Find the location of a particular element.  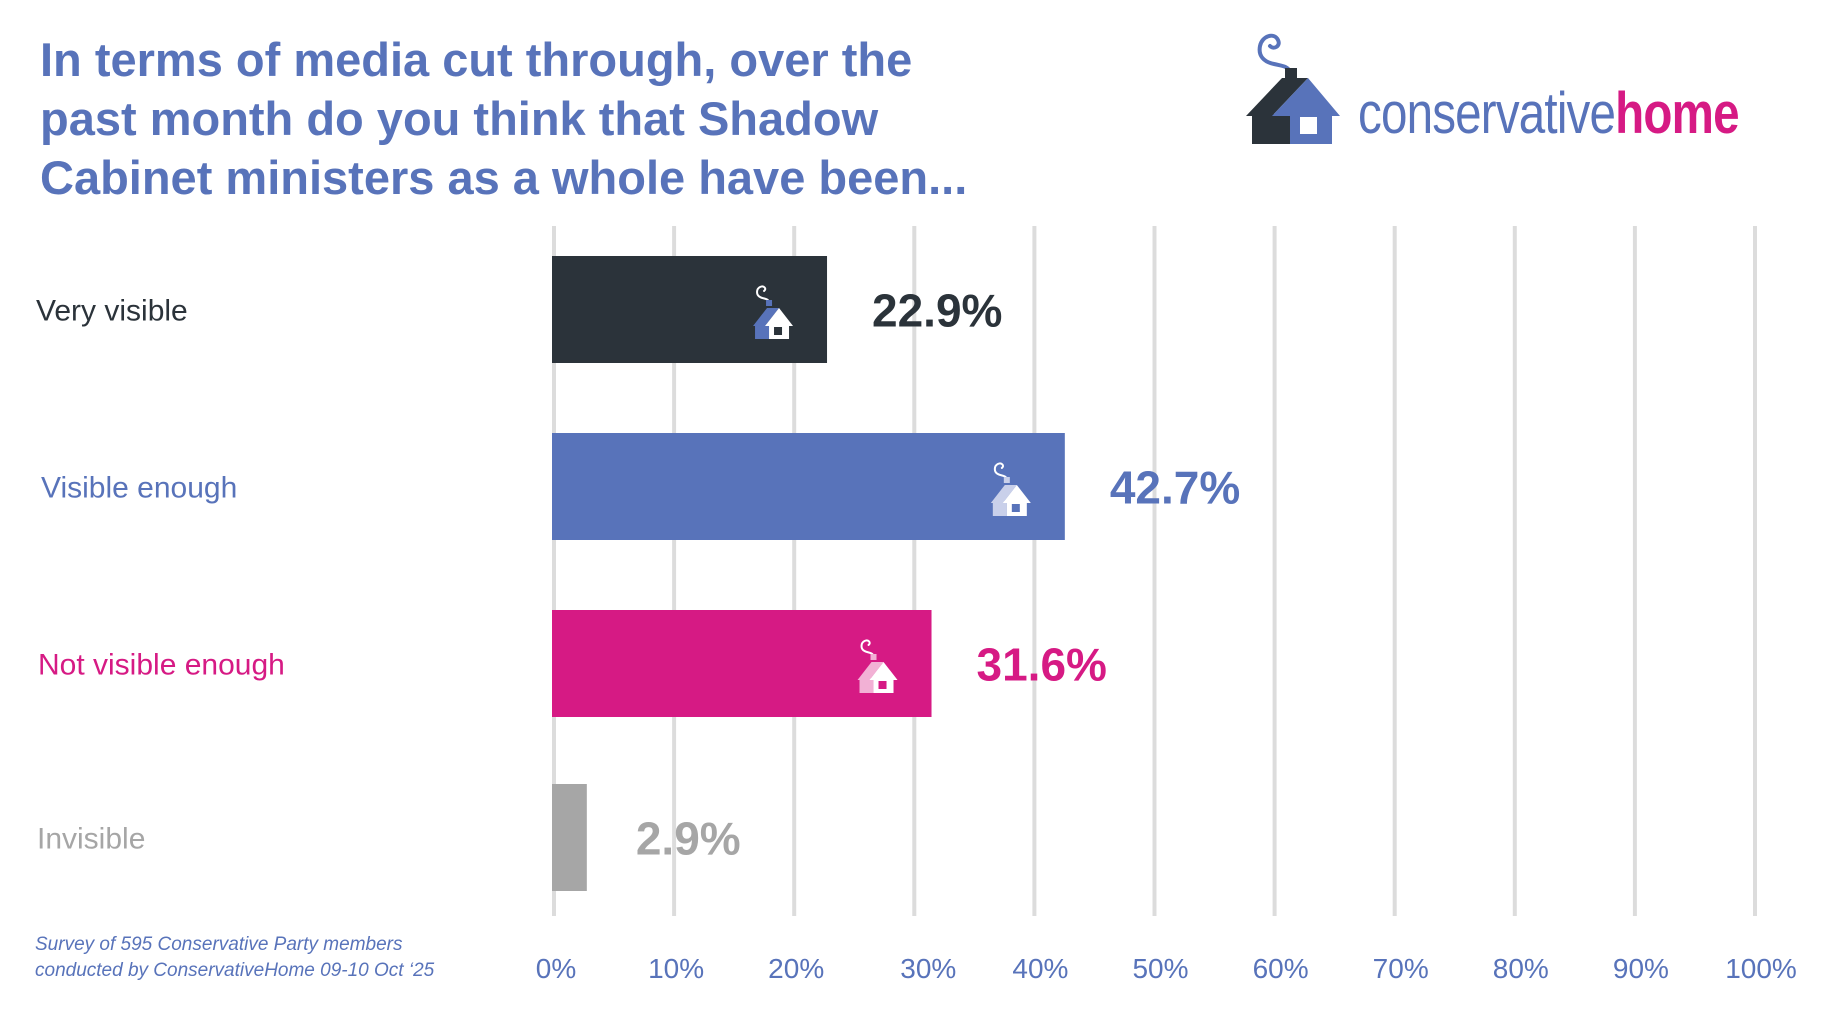

logo-wordmark: conservativehome is located at coordinates (1549, 113).